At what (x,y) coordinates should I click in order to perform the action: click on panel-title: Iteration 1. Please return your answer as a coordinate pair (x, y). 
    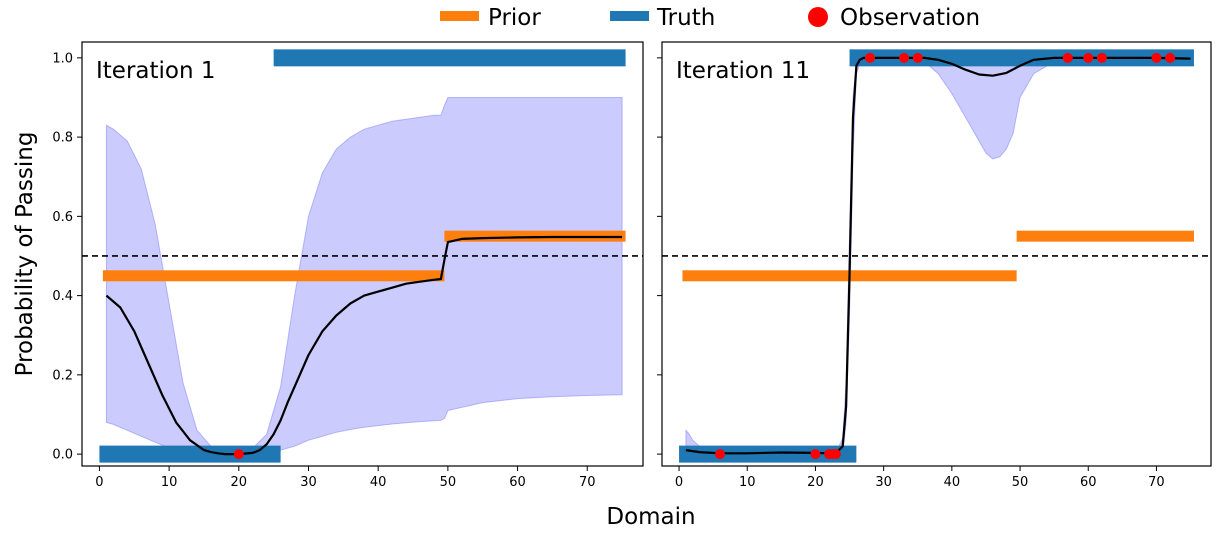
    Looking at the image, I should click on (156, 71).